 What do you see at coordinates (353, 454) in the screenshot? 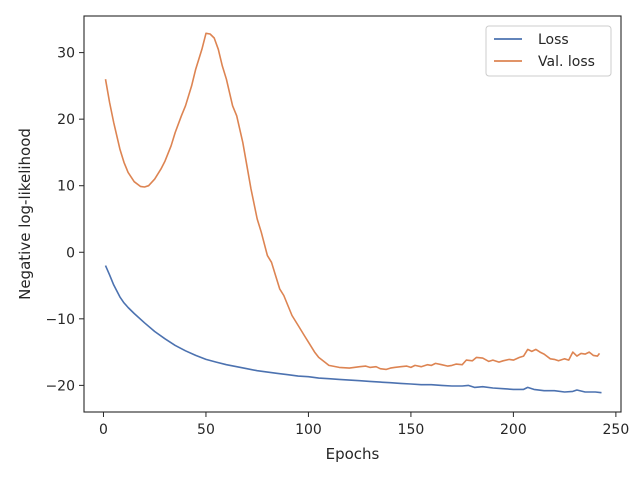
I see `x-axis-label: Epochs` at bounding box center [353, 454].